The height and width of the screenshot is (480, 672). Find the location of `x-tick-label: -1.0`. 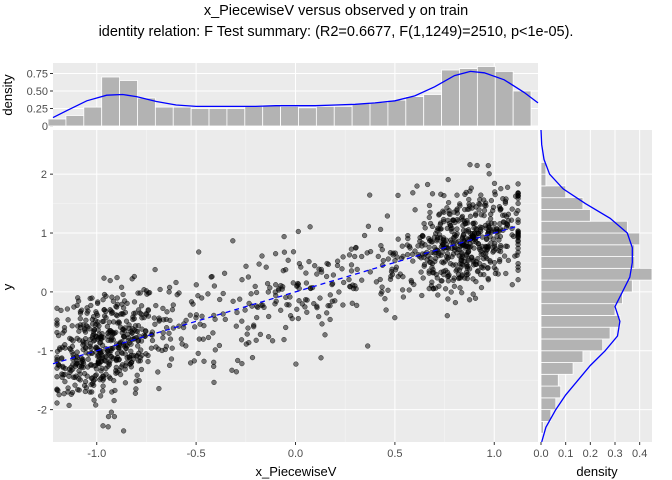

x-tick-label: -1.0 is located at coordinates (96, 454).